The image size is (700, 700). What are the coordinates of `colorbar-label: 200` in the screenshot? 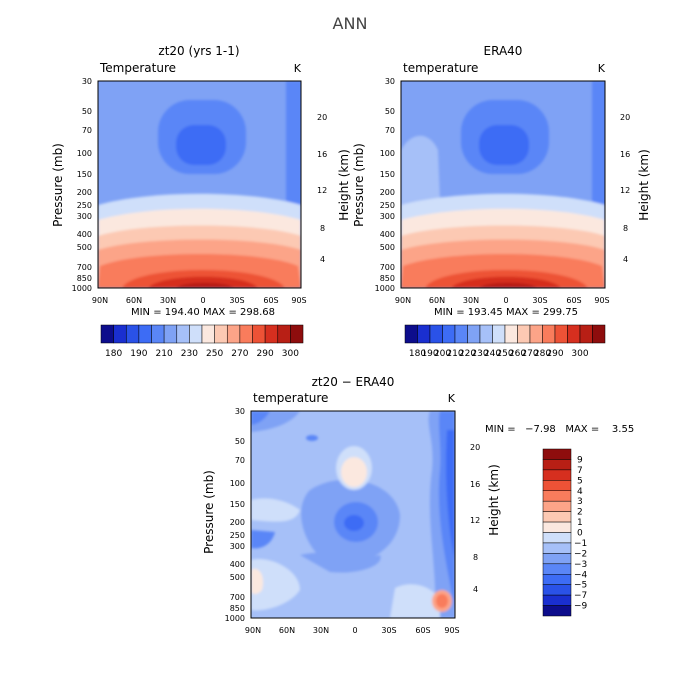 It's located at (442, 354).